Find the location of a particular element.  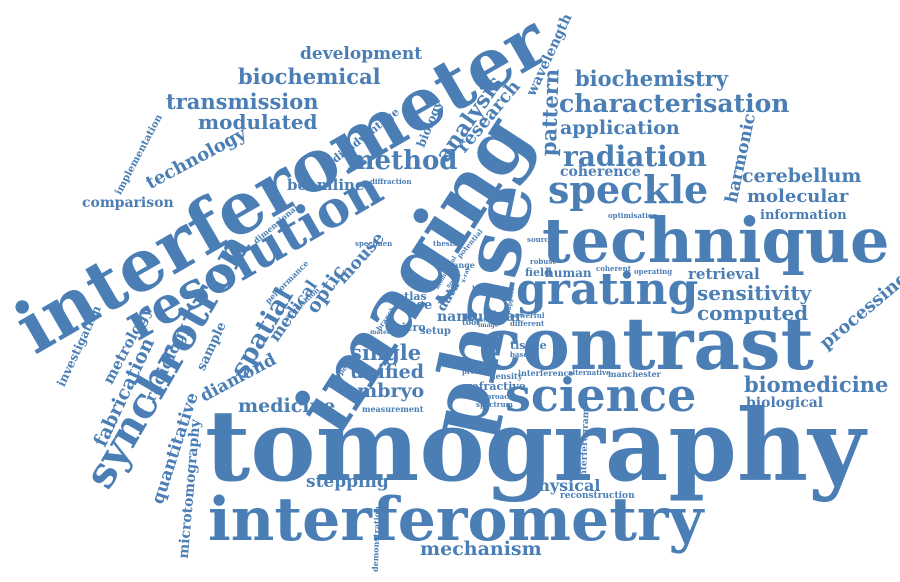

word-tomography: tomography is located at coordinates (535, 446).